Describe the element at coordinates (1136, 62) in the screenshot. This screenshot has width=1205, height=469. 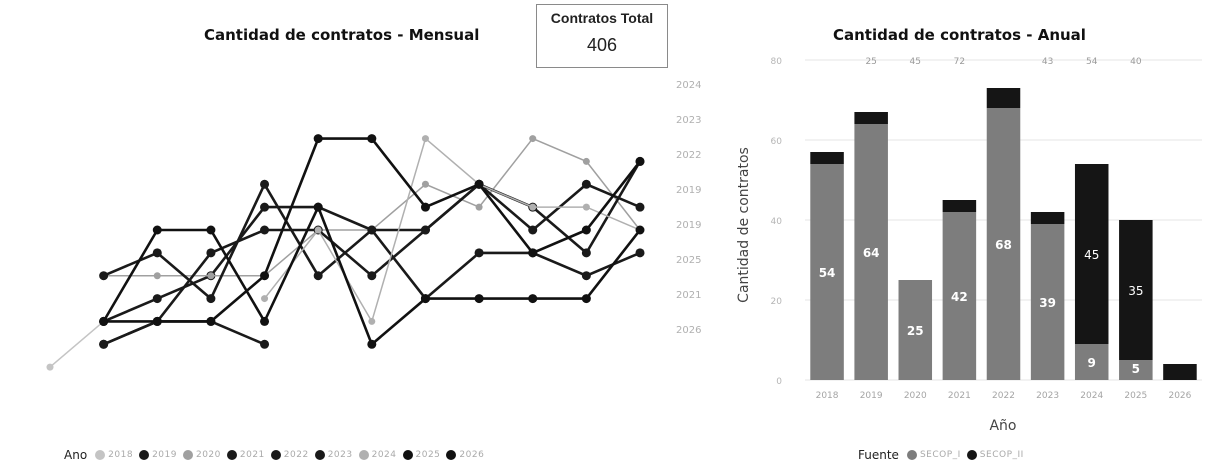
I see `total-label: 40` at that location.